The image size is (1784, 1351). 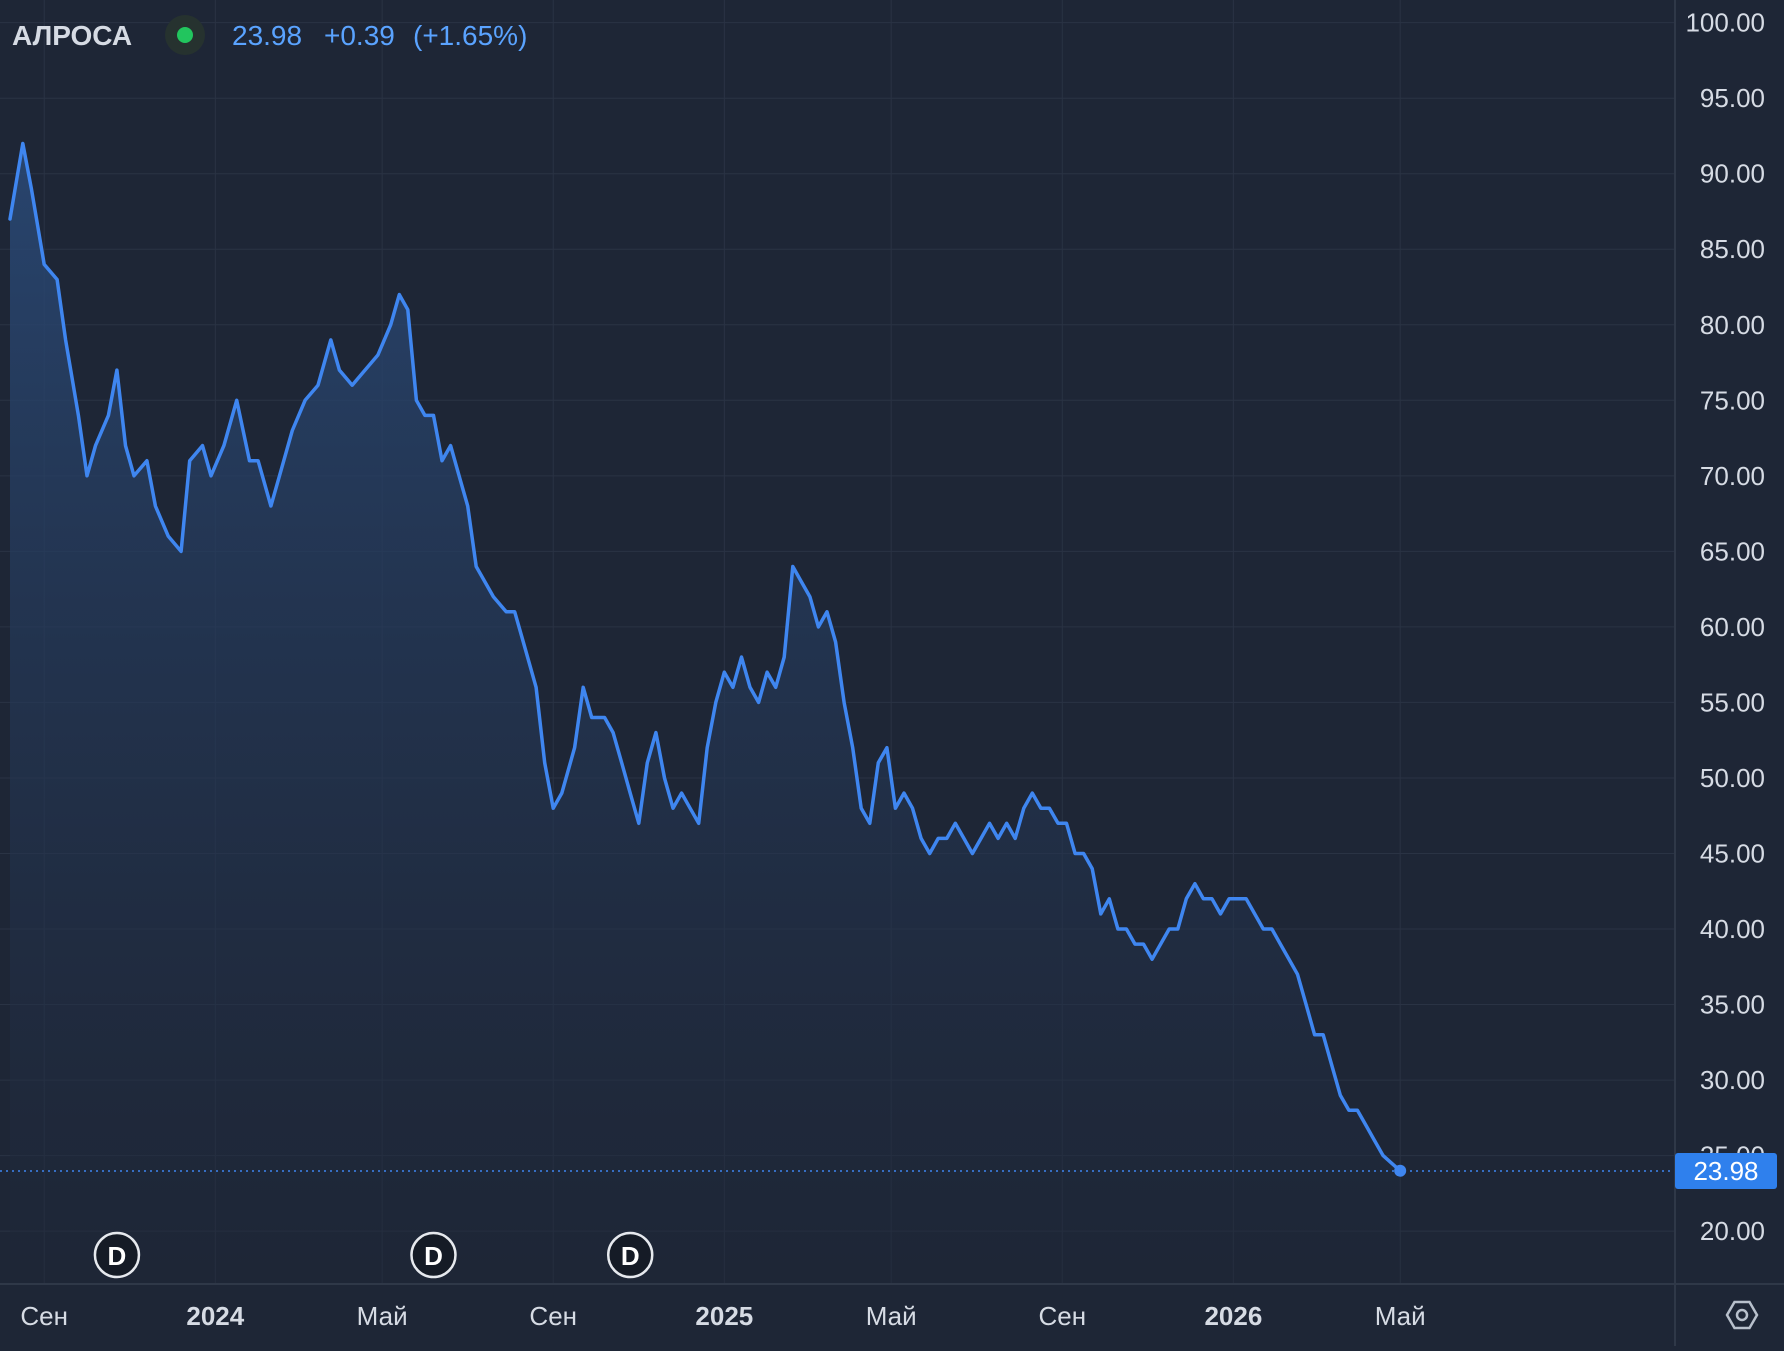 I want to click on y-tick-label: 65.00, so click(x=1732, y=551).